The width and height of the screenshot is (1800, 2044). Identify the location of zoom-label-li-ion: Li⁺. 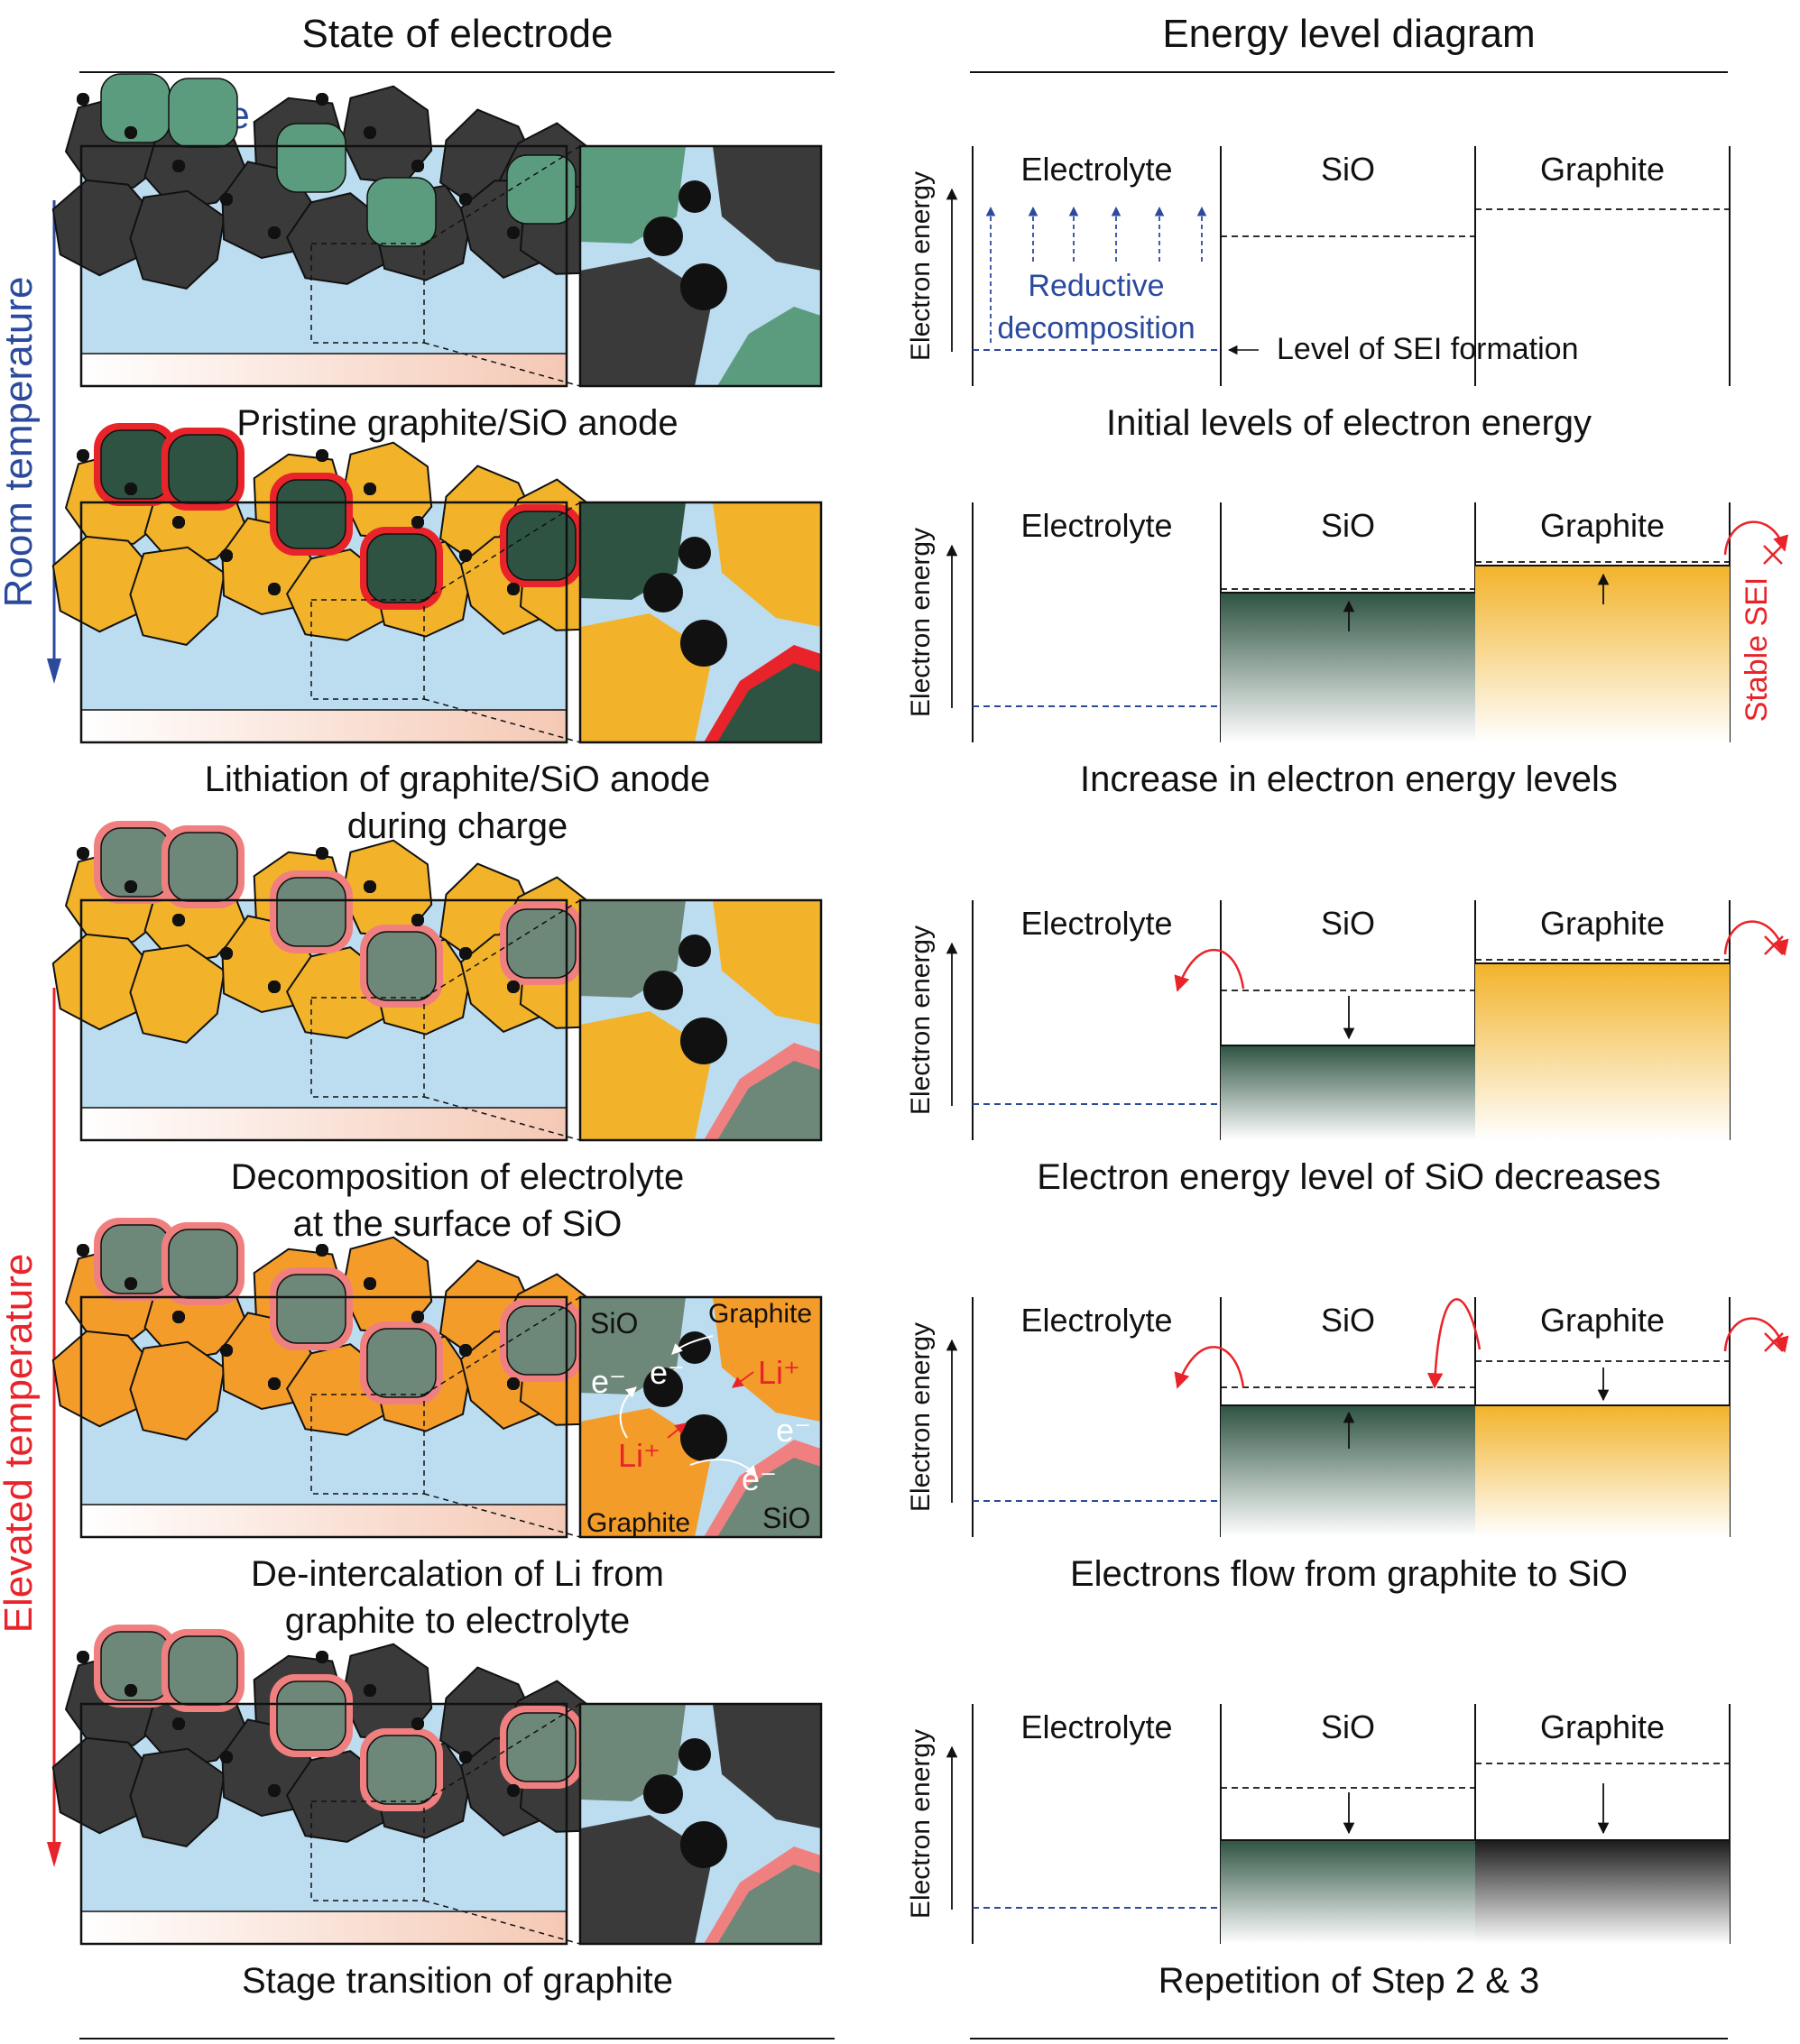
(779, 1372).